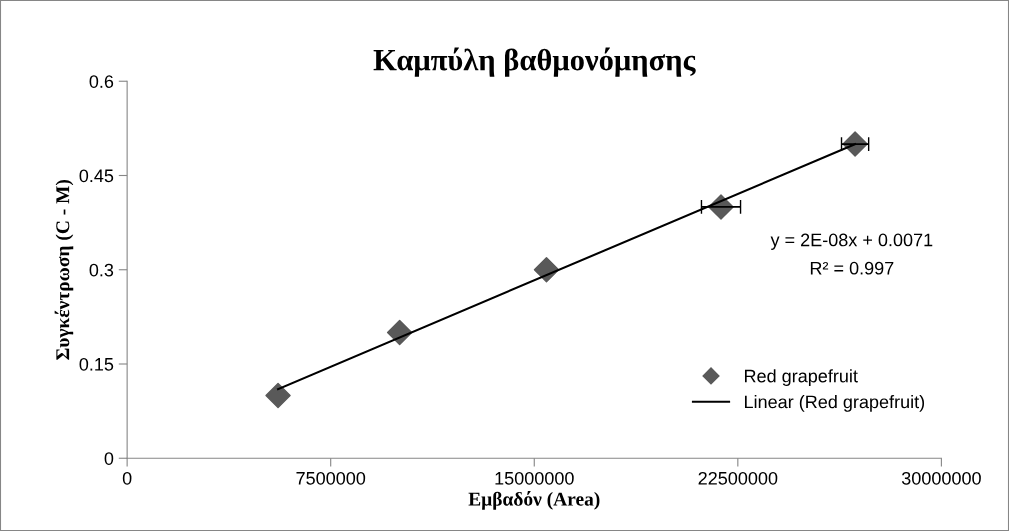 Image resolution: width=1009 pixels, height=531 pixels. Describe the element at coordinates (109, 458) in the screenshot. I see `y-tick-label: 0` at that location.